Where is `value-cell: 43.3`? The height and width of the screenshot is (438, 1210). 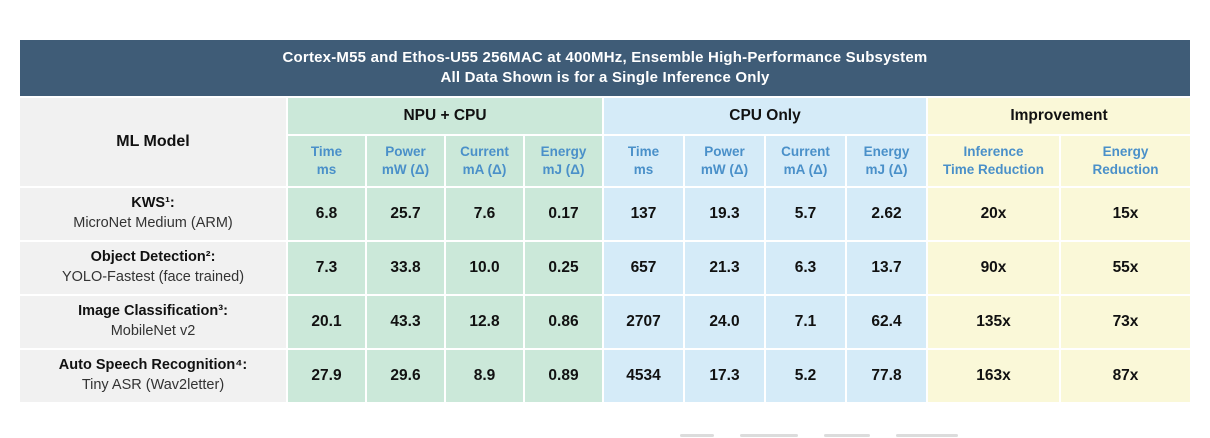
value-cell: 43.3 is located at coordinates (405, 322).